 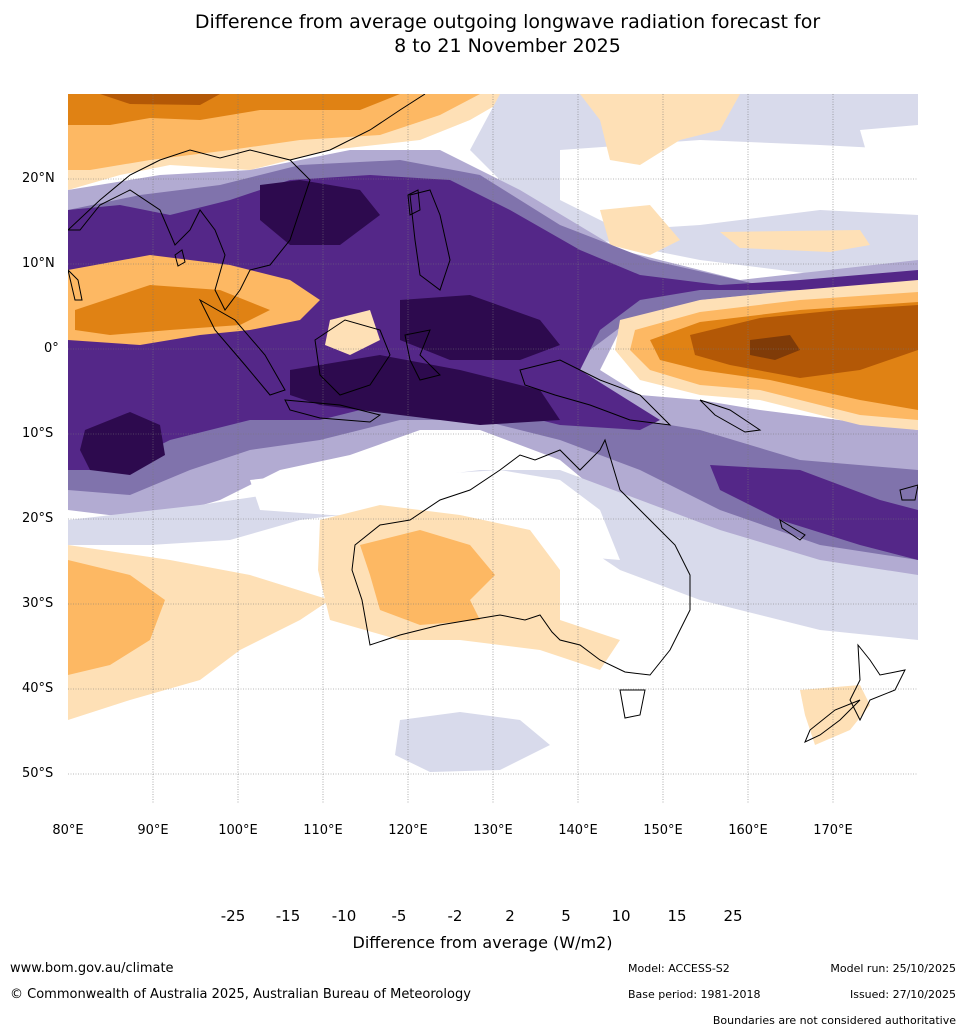 What do you see at coordinates (595, 392) in the screenshot?
I see `coastline-new-guinea` at bounding box center [595, 392].